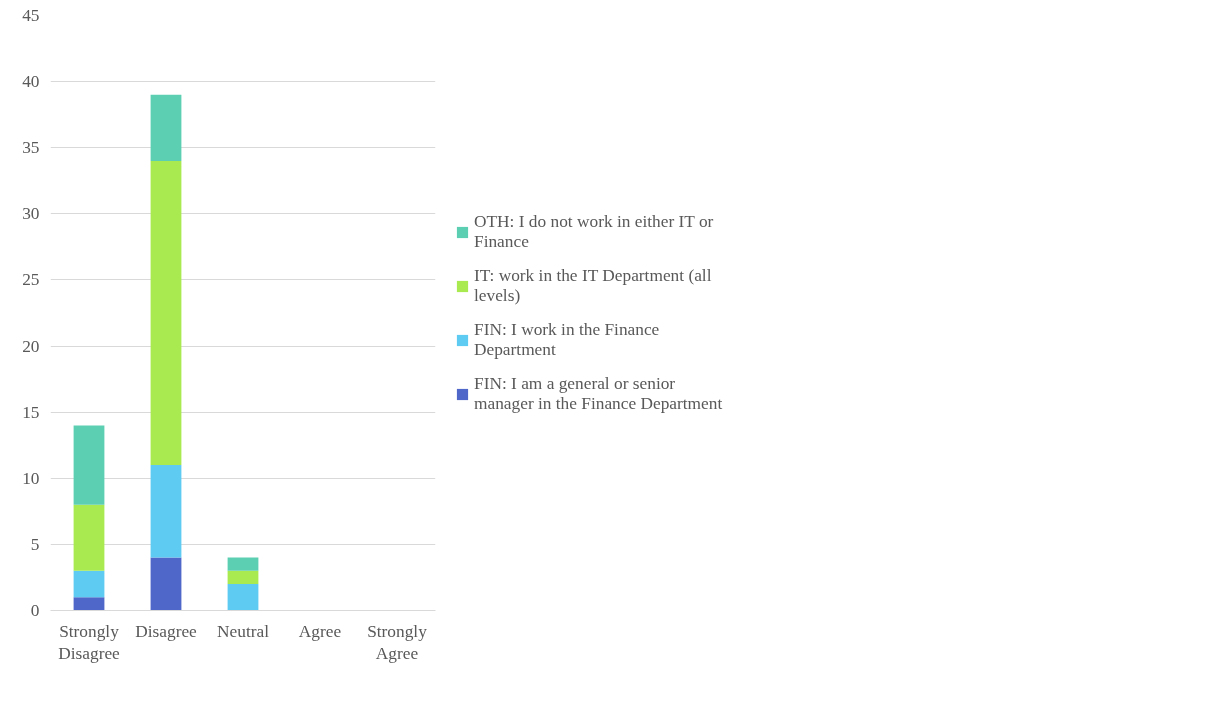  Describe the element at coordinates (598, 393) in the screenshot. I see `legend-label: FIN: I am a general or senior manager in the Finance Department` at that location.